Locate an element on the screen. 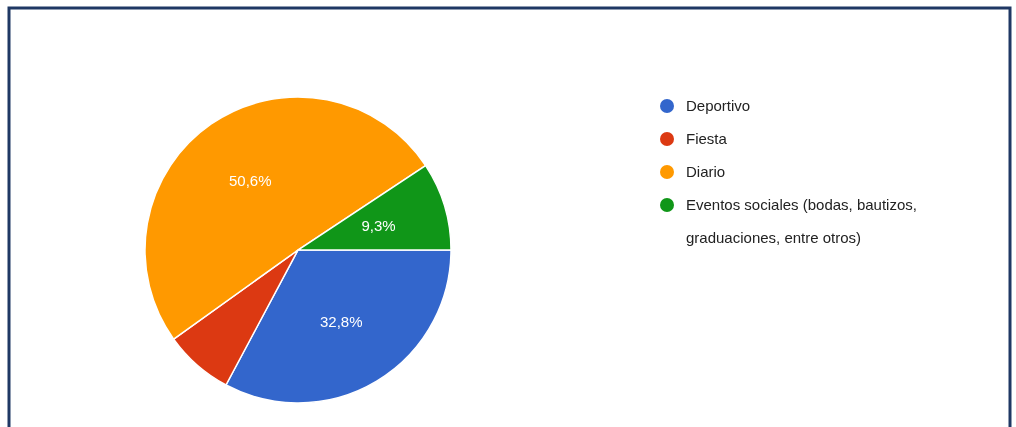  data-label: 32,8% is located at coordinates (341, 322).